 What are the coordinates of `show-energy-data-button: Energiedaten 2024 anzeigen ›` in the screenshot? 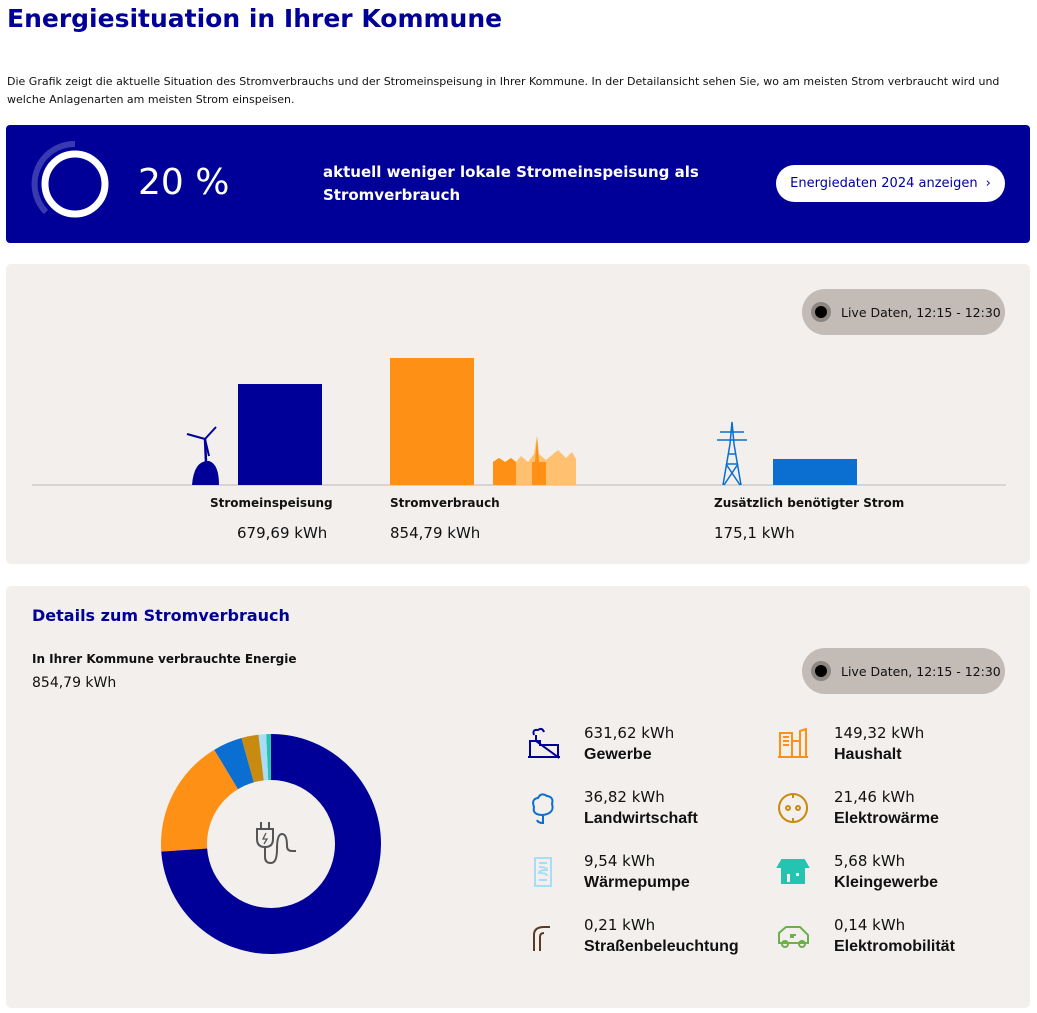 It's located at (890, 183).